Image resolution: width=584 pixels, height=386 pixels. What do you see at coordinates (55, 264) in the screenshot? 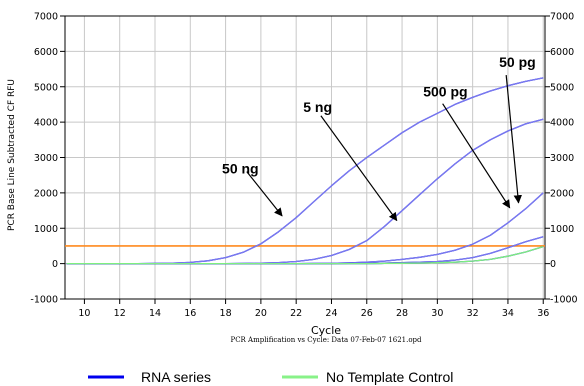
I see `y-tick-label-left-0: 0` at bounding box center [55, 264].